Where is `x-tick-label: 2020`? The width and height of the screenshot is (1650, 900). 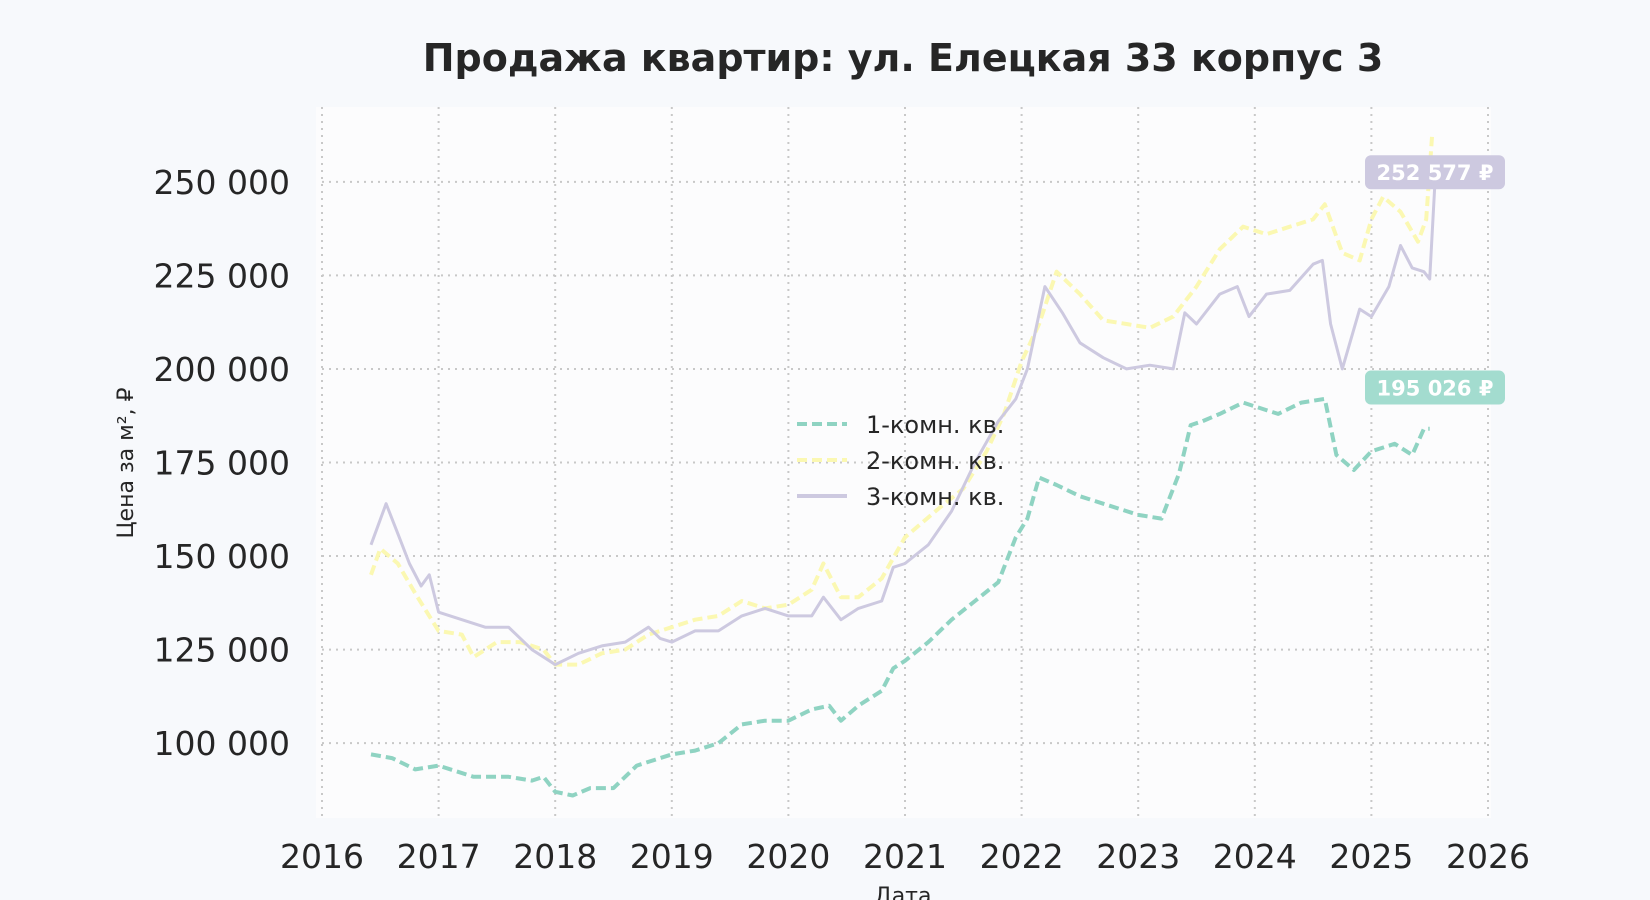
x-tick-label: 2020 is located at coordinates (788, 856).